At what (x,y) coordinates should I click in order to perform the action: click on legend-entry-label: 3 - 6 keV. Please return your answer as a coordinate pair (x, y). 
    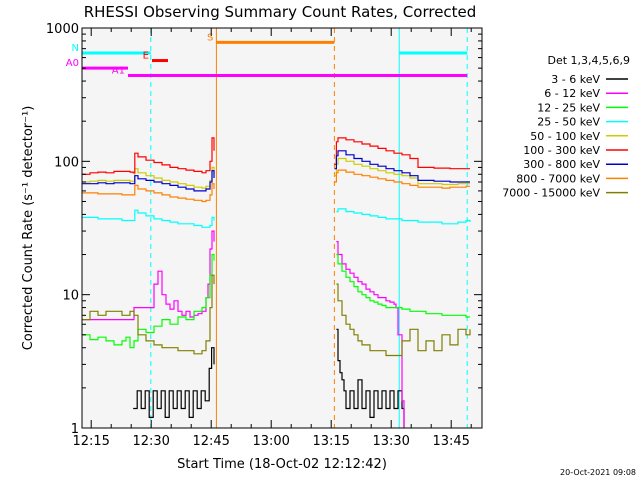
    Looking at the image, I should click on (575, 79).